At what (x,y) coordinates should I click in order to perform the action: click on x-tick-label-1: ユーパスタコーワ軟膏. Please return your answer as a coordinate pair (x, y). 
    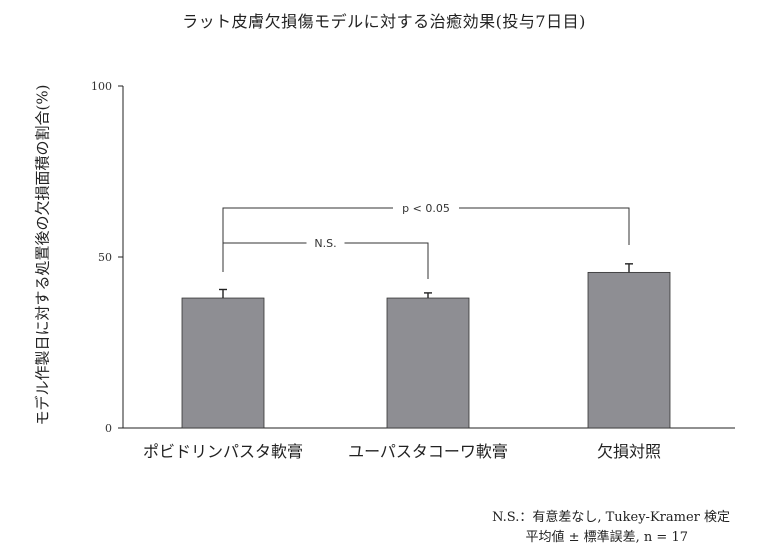
    Looking at the image, I should click on (428, 451).